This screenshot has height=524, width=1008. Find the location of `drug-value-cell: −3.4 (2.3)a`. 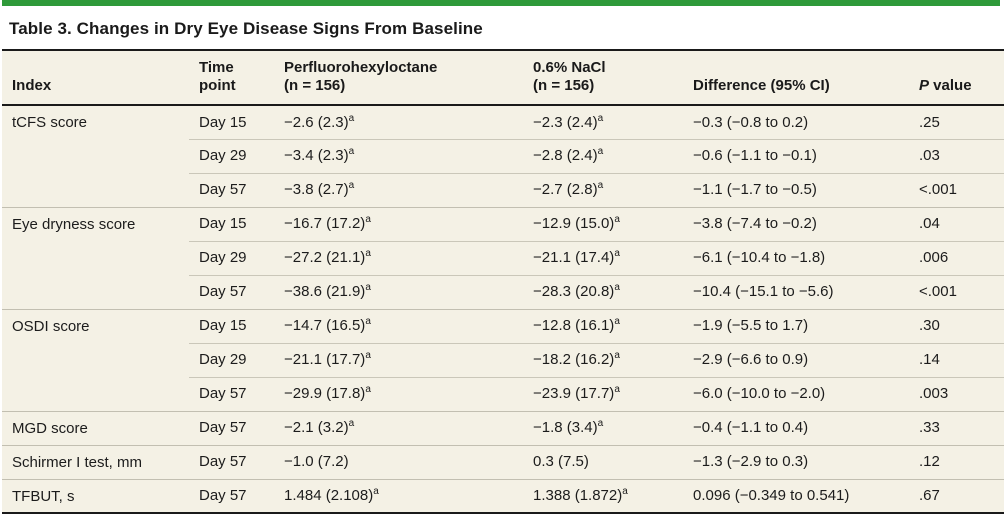

drug-value-cell: −3.4 (2.3)a is located at coordinates (398, 155).